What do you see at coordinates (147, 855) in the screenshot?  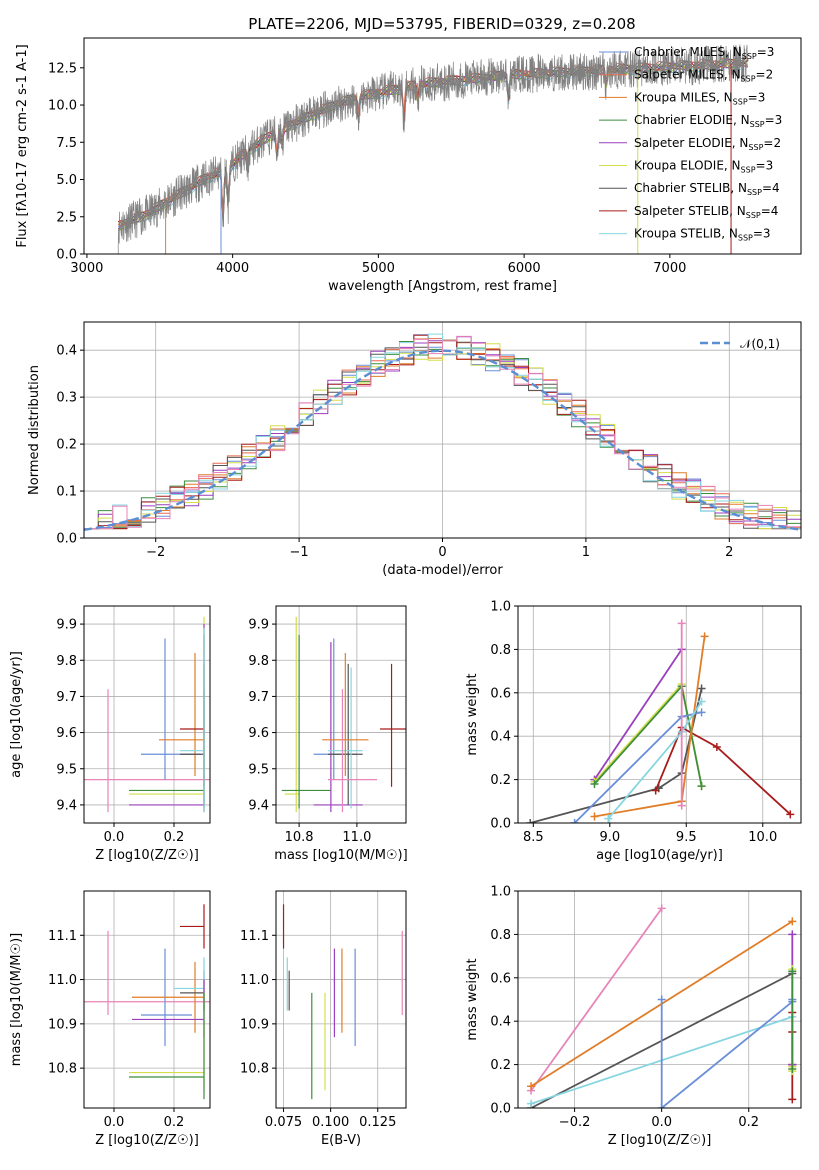 I see `age_vs_Z-xlabel: Z [log10(Z/Z☉)]` at bounding box center [147, 855].